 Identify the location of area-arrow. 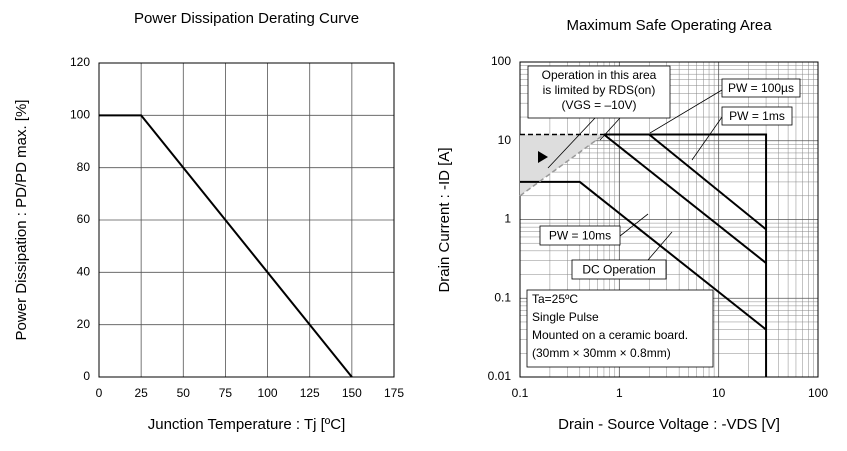
(543, 157).